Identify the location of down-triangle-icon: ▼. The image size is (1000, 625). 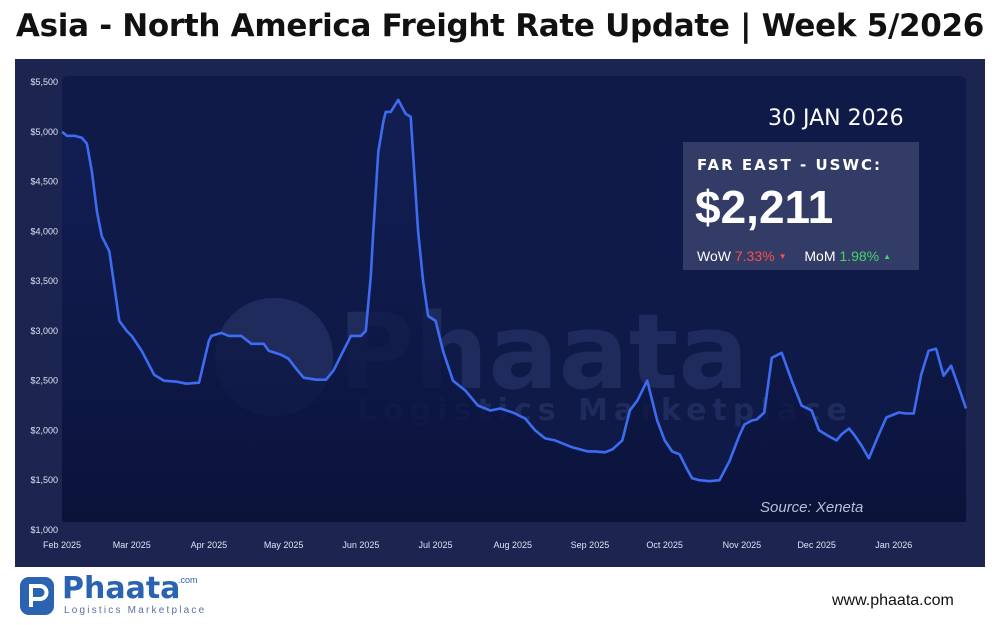
(782, 256).